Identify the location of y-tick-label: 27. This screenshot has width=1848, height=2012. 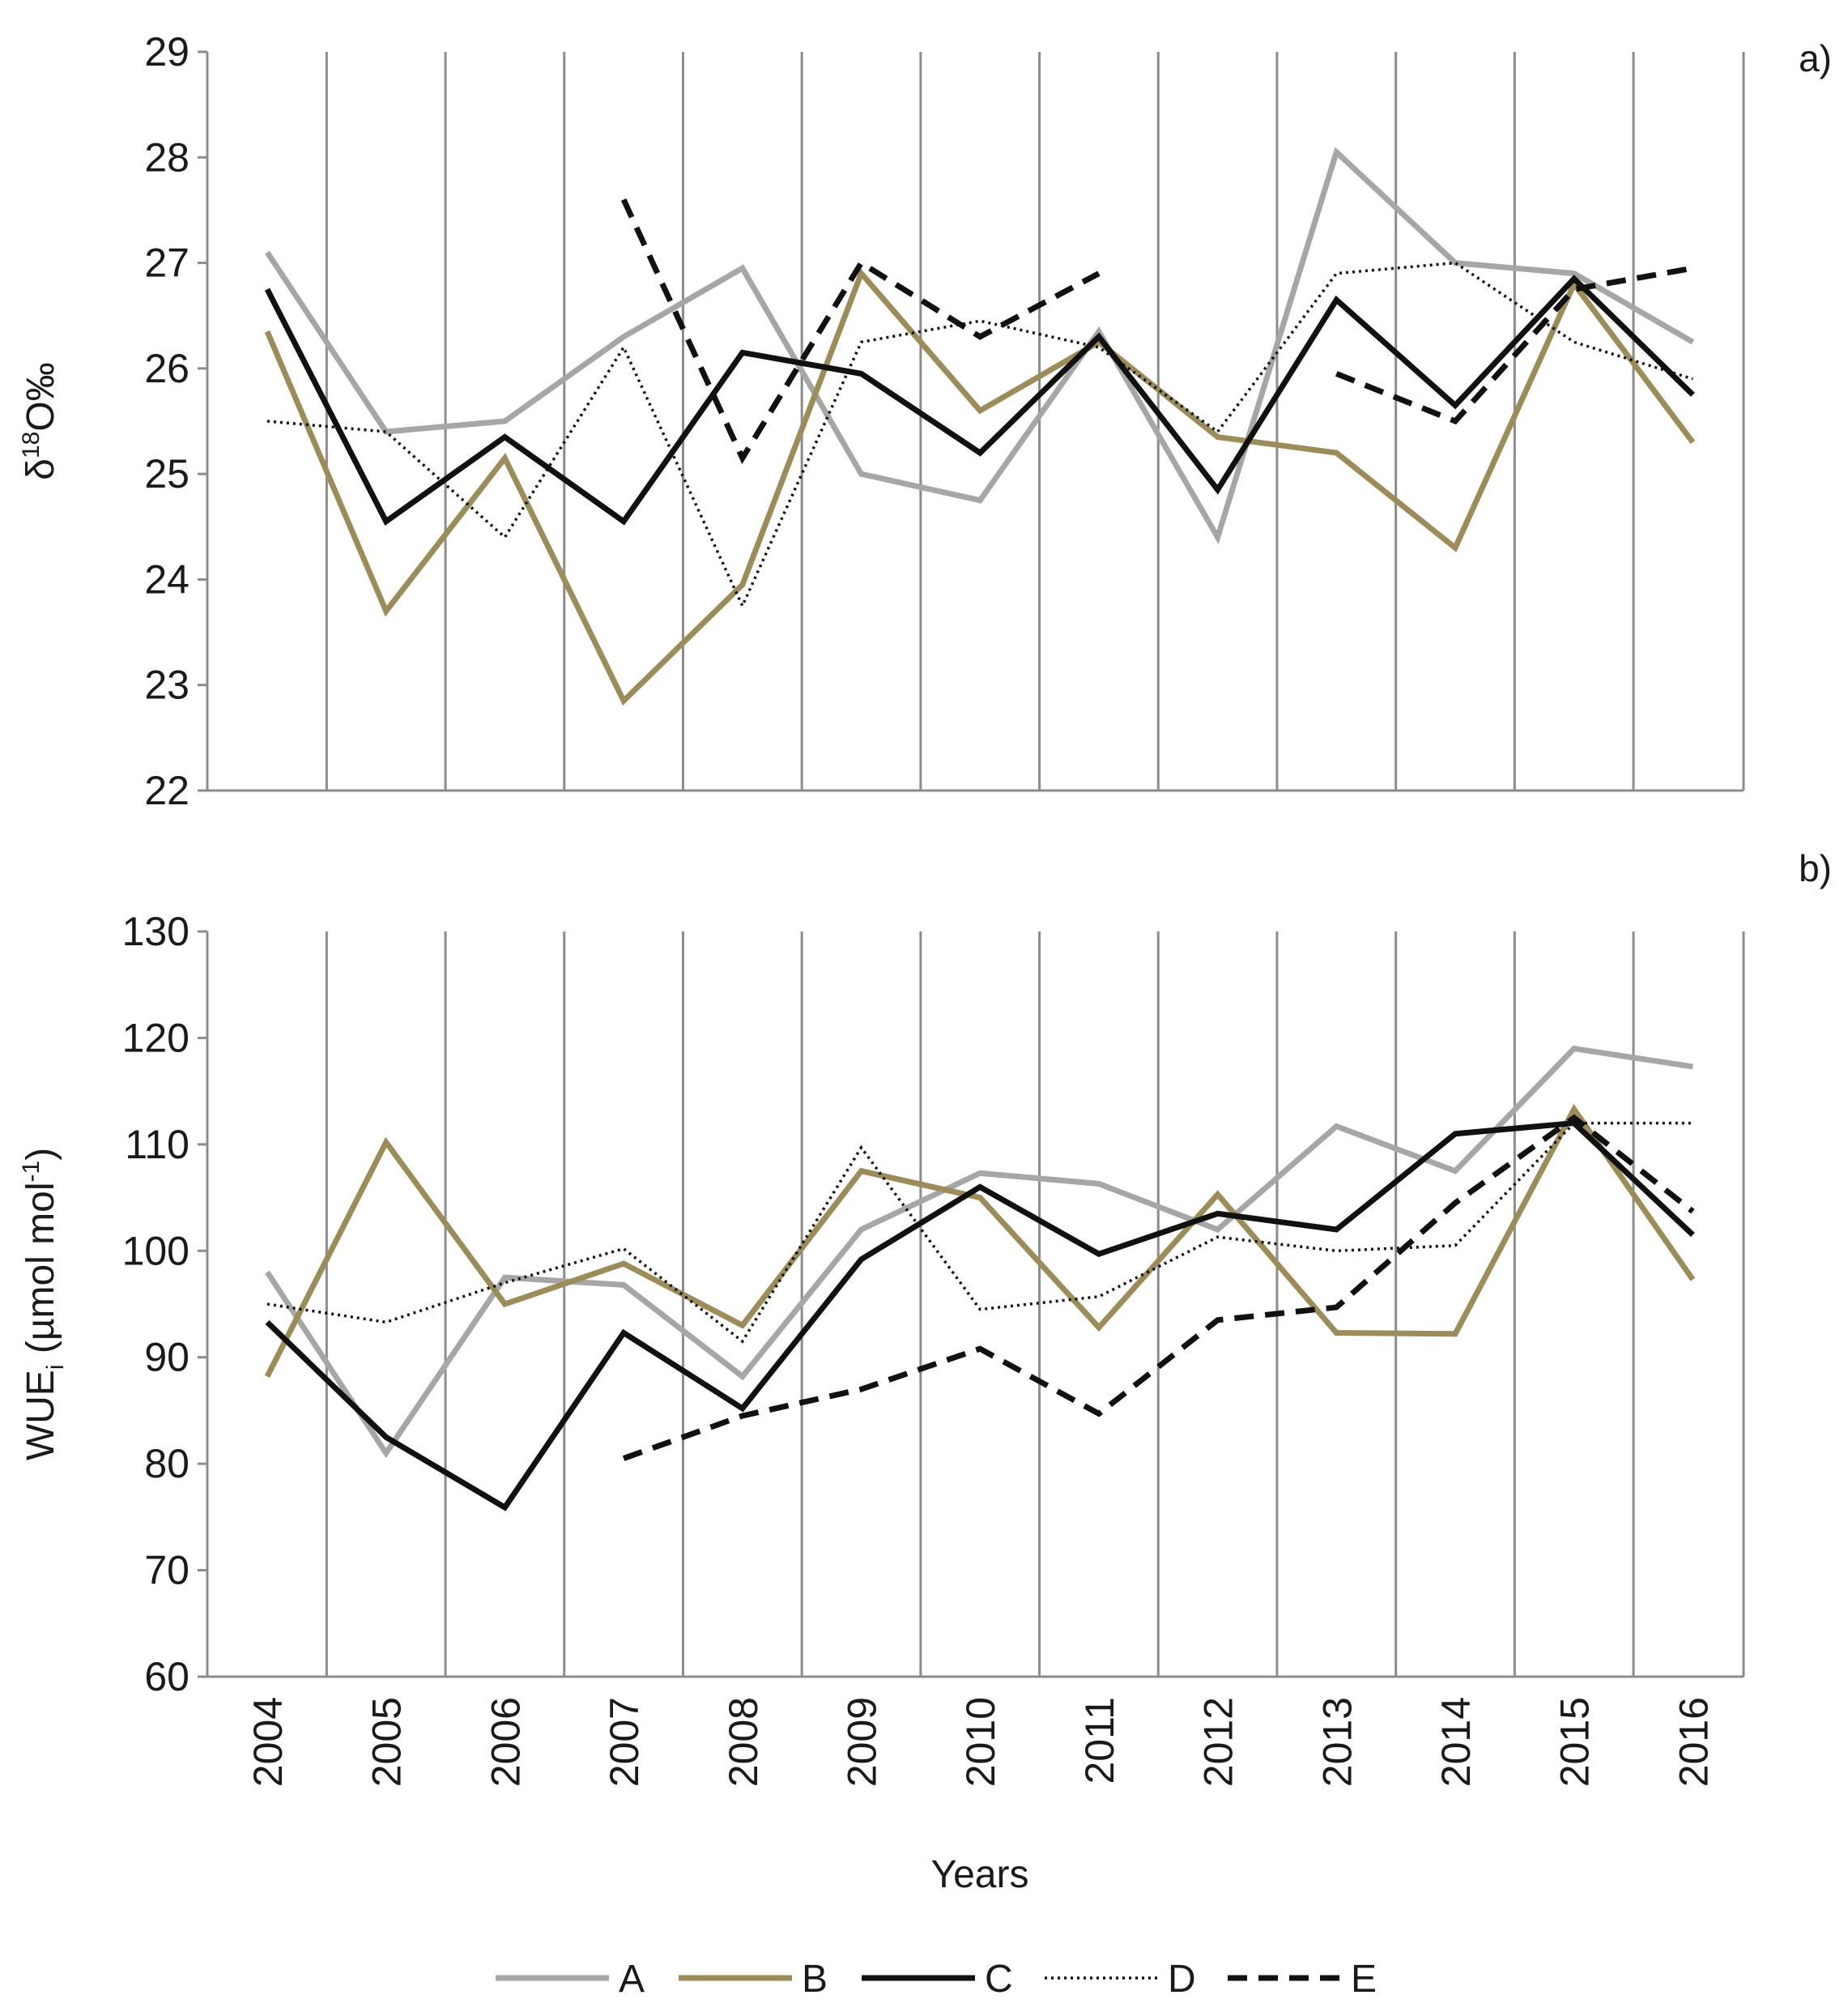
(166, 264).